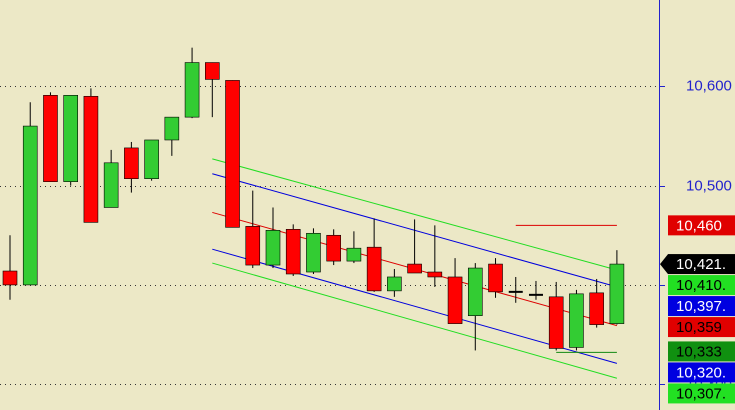 The image size is (735, 410). What do you see at coordinates (709, 185) in the screenshot?
I see `y-tick-label: 10,500` at bounding box center [709, 185].